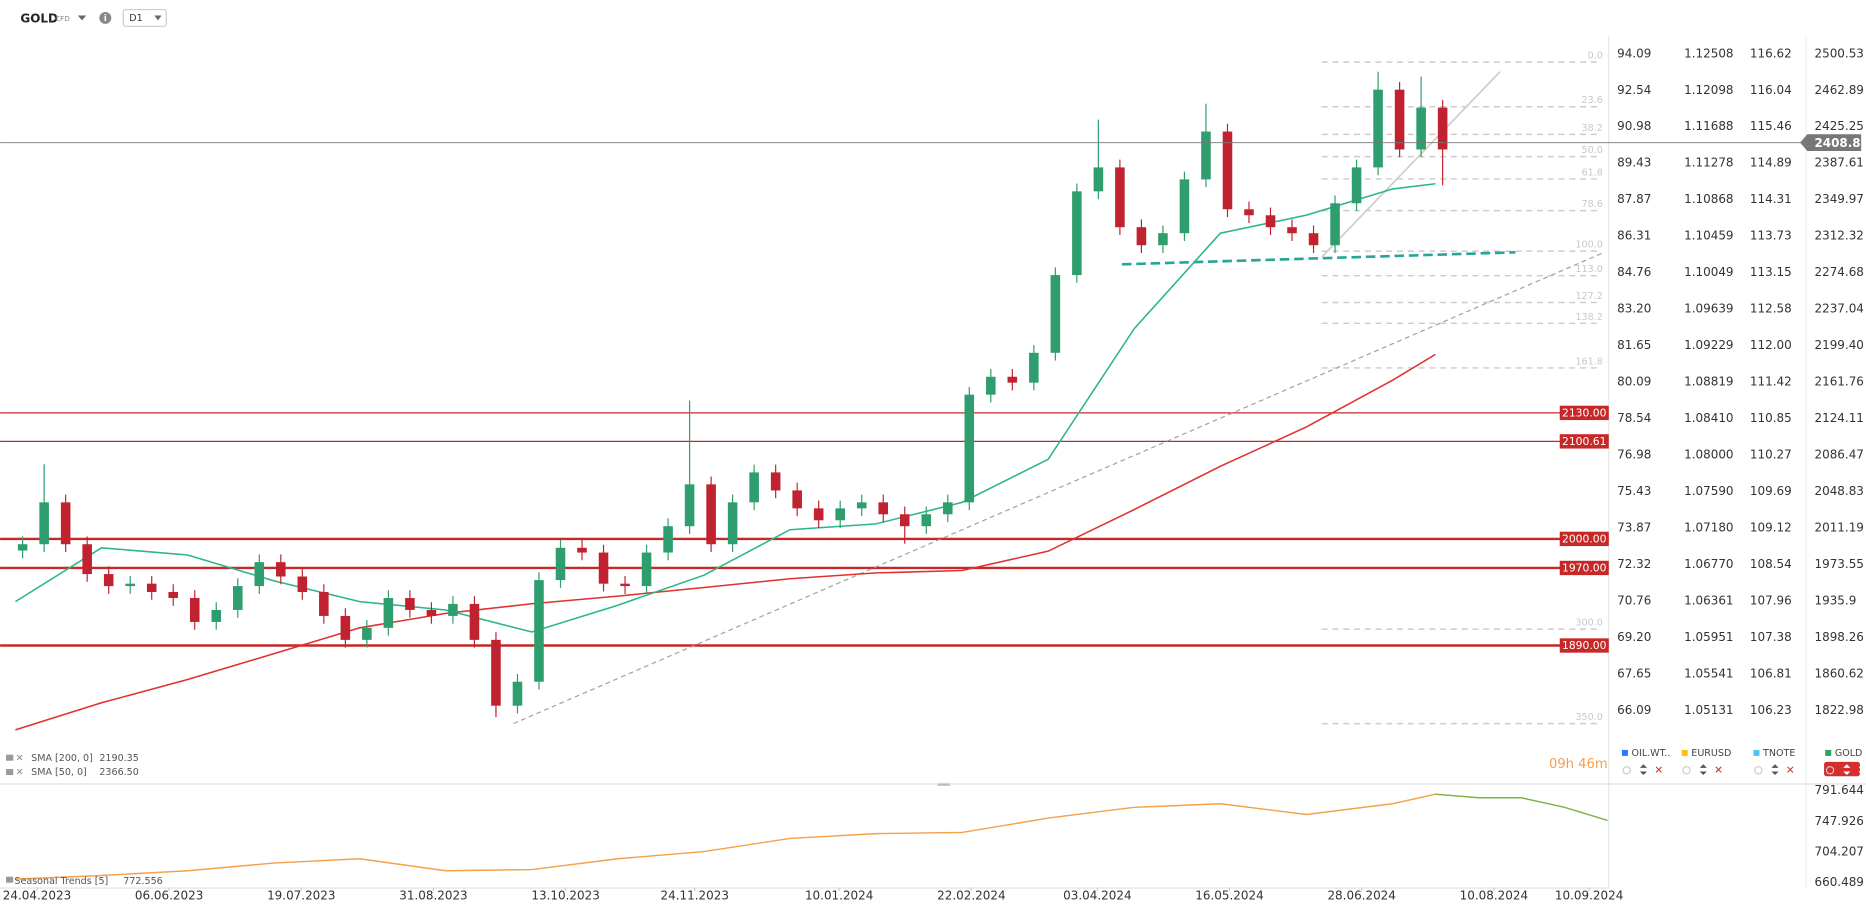 This screenshot has width=1866, height=909. What do you see at coordinates (1634, 637) in the screenshot?
I see `instrument-tick-label: 69.20` at bounding box center [1634, 637].